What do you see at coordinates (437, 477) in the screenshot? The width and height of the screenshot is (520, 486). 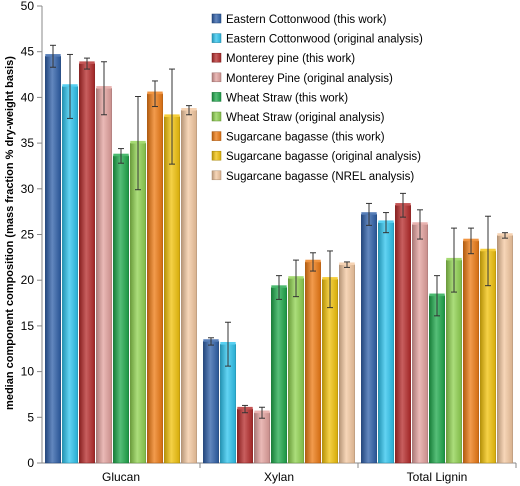 I see `x-category-label: Total Lignin` at bounding box center [437, 477].